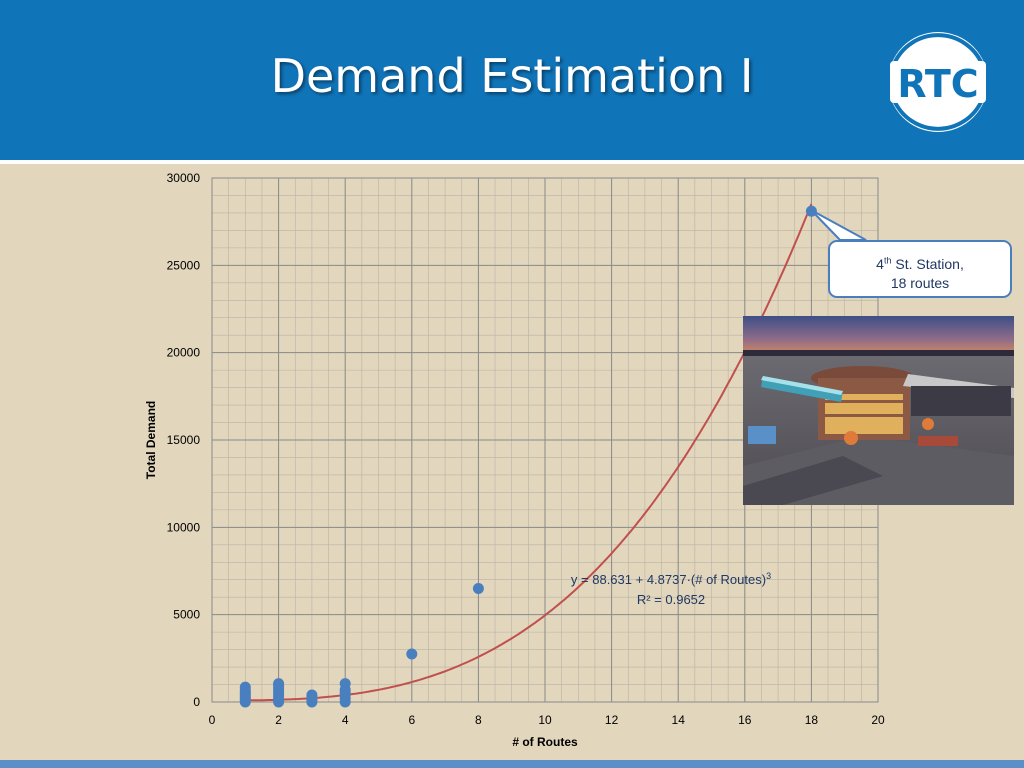  Describe the element at coordinates (878, 720) in the screenshot. I see `x-tick-label: 20` at that location.